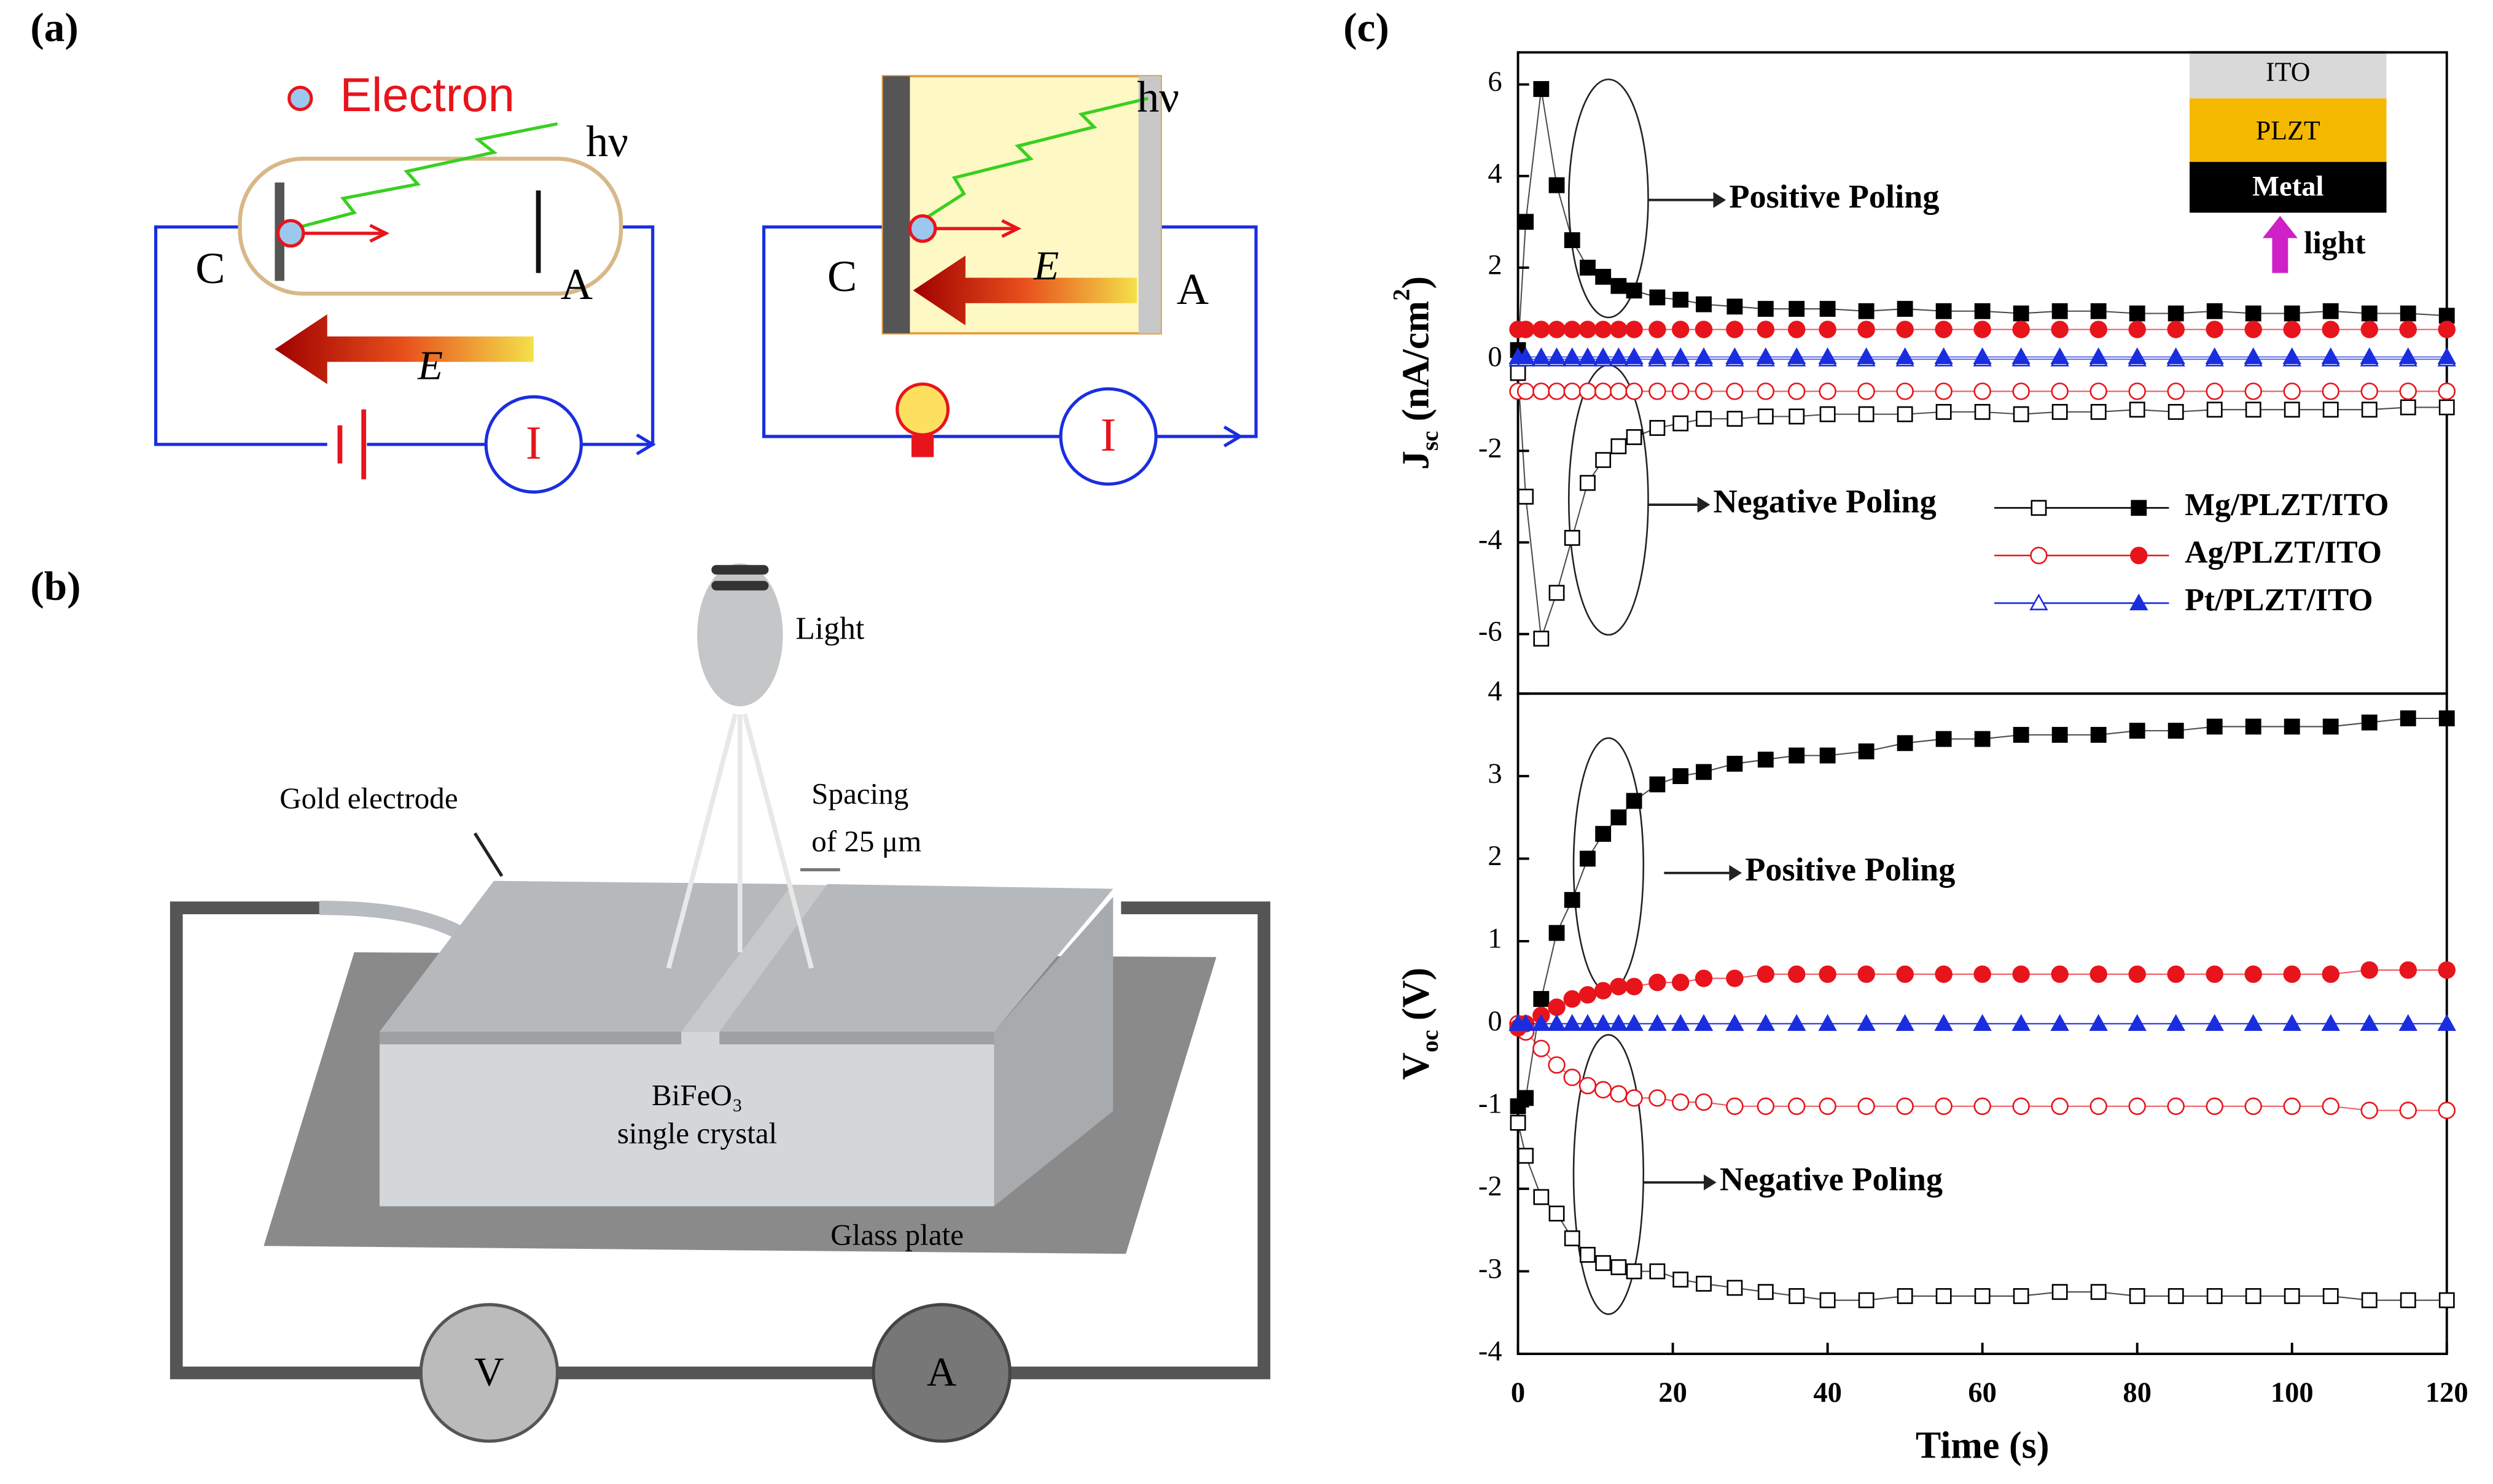 This screenshot has width=2493, height=1484. What do you see at coordinates (2279, 600) in the screenshot?
I see `legend-label: Pt/PLZT/ITO` at bounding box center [2279, 600].